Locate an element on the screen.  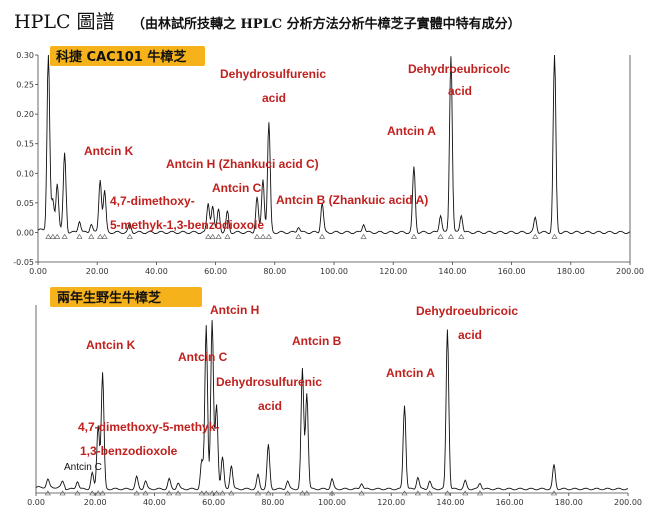
figure-title: HPLC 圖譜 is located at coordinates (64, 22).